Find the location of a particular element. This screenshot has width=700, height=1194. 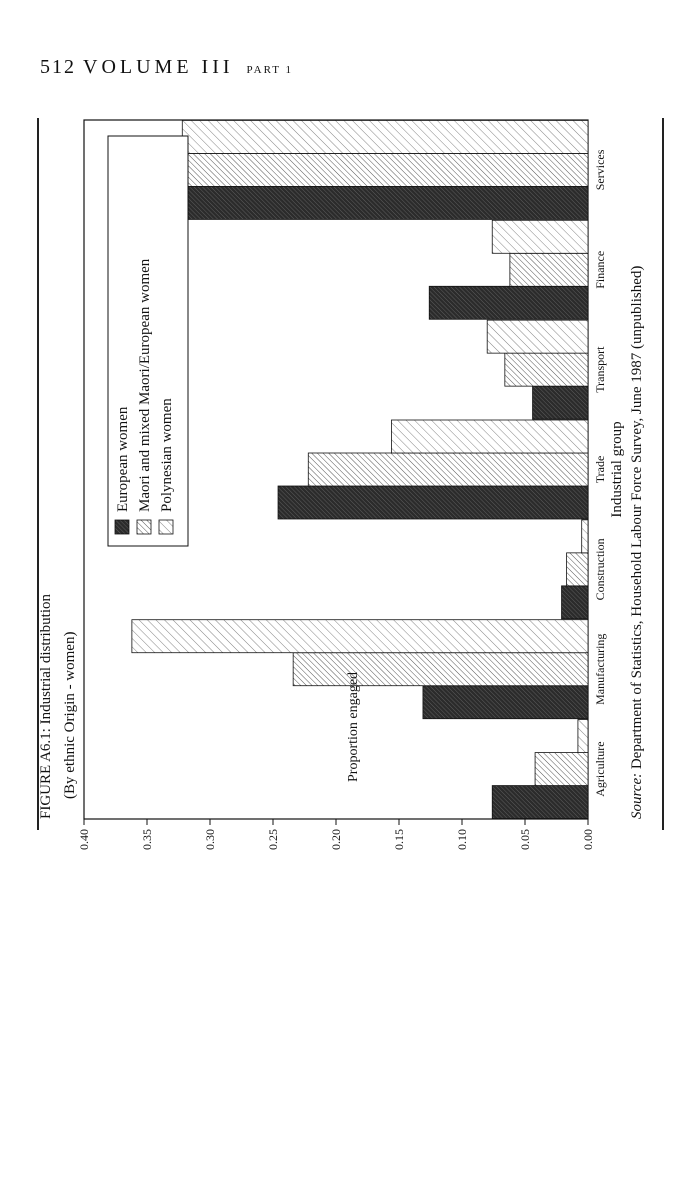

figure-subtitle: (By ethnic Origin - women) is located at coordinates (70, 715).